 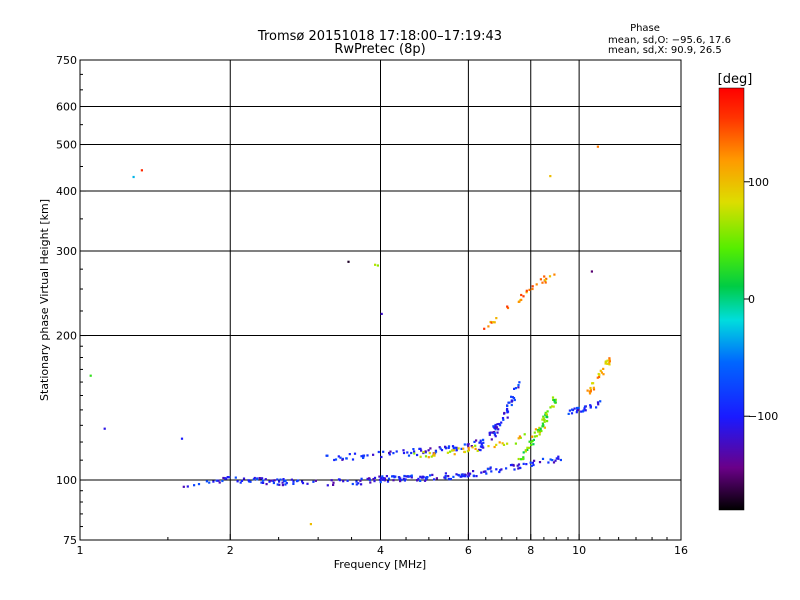 What do you see at coordinates (380, 564) in the screenshot?
I see `x-axis-label: Frequency [MHz]` at bounding box center [380, 564].